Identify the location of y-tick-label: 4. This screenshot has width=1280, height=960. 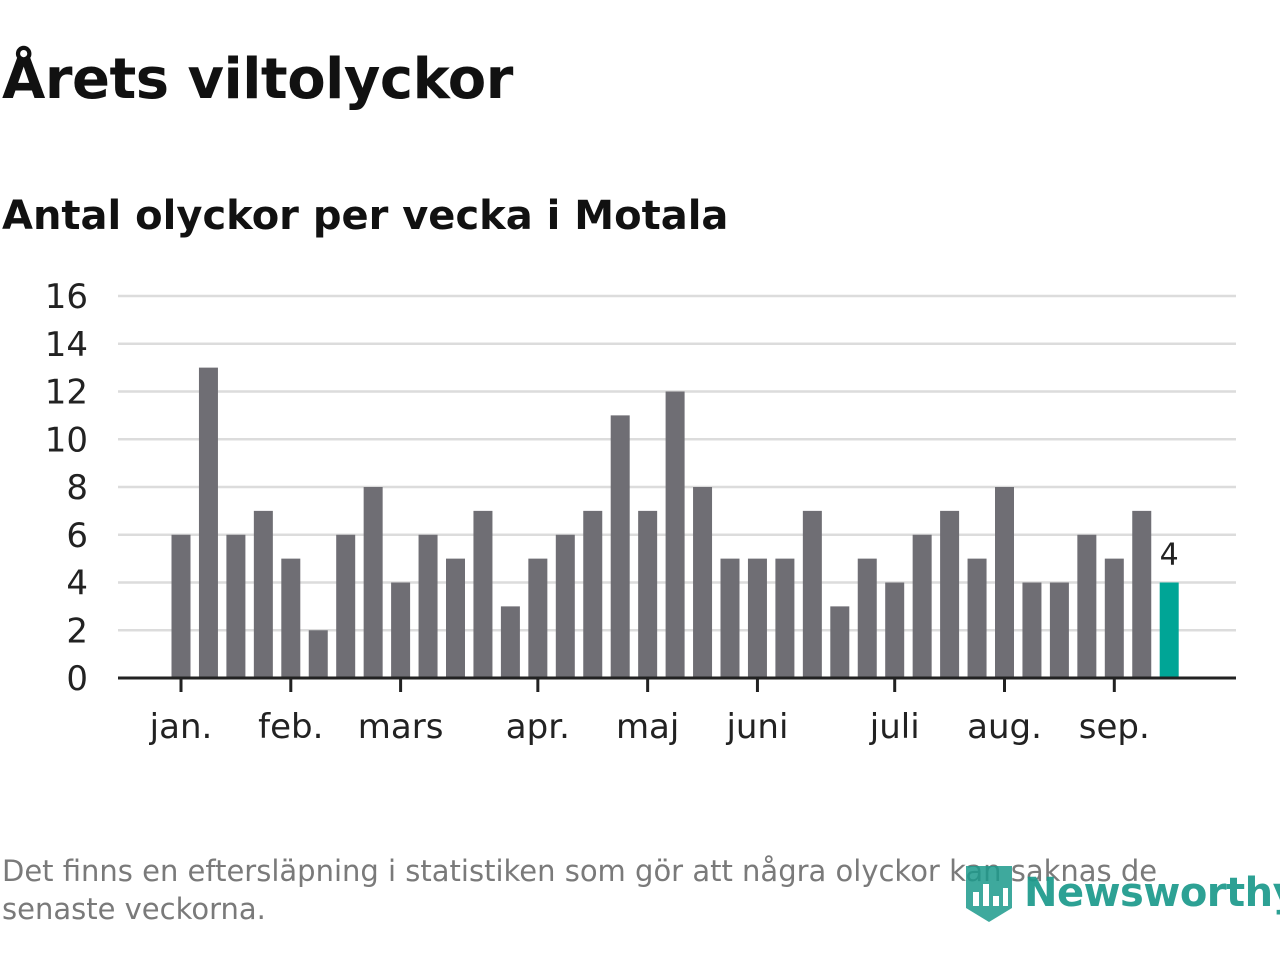
(77, 584).